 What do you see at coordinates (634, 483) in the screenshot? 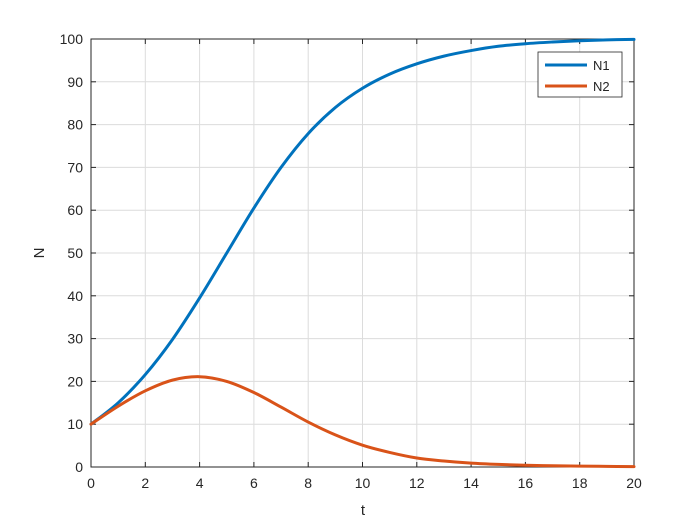
I see `x-tick-label: 20` at bounding box center [634, 483].